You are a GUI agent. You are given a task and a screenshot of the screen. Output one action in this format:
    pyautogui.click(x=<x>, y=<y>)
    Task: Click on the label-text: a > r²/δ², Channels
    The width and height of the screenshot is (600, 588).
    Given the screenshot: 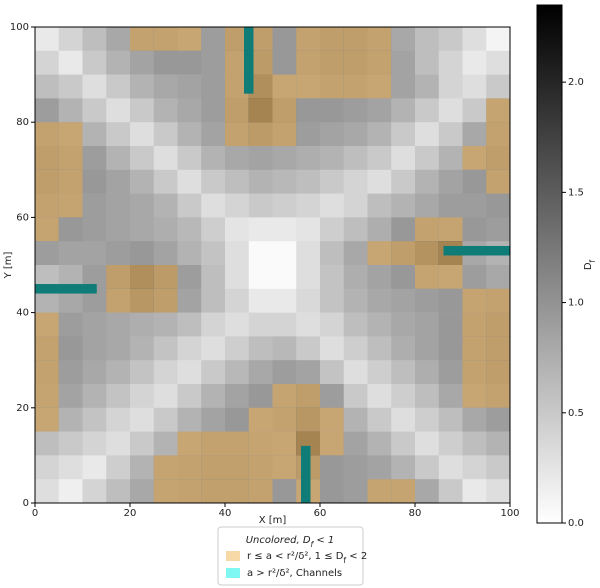 What is the action you would take?
    pyautogui.click(x=294, y=573)
    